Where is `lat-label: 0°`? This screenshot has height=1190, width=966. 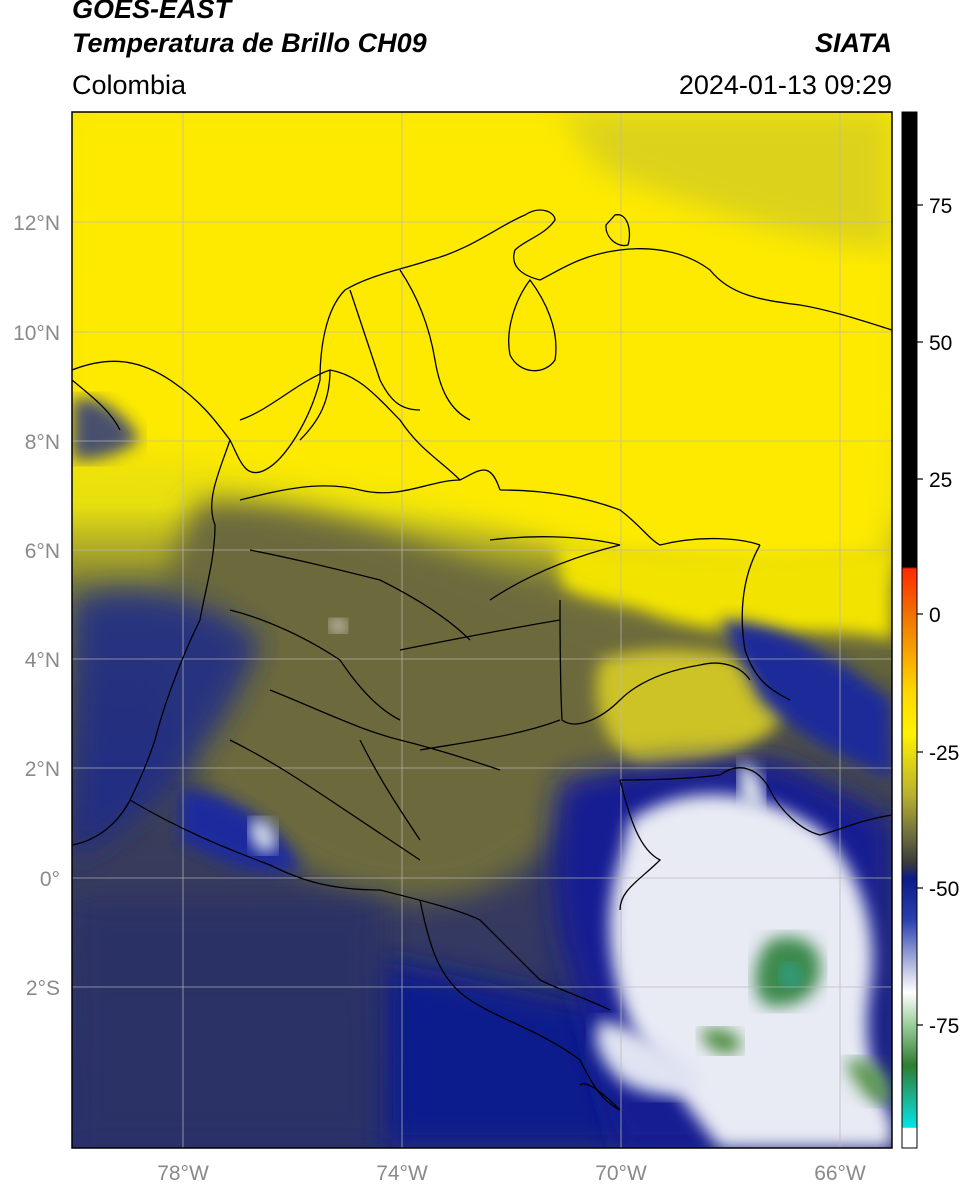 lat-label: 0° is located at coordinates (50, 879).